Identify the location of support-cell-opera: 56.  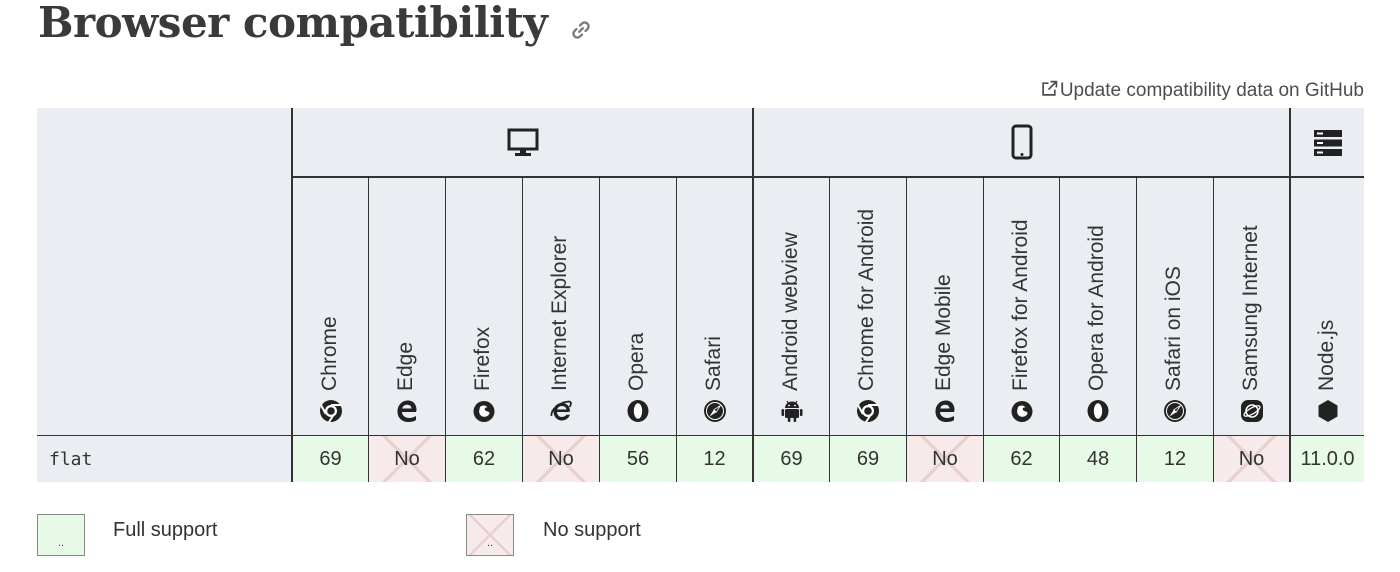
(637, 458).